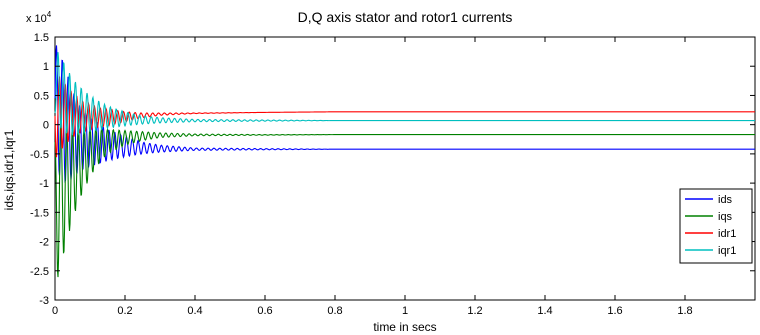  Describe the element at coordinates (55, 311) in the screenshot. I see `x-tick-label: 0` at that location.